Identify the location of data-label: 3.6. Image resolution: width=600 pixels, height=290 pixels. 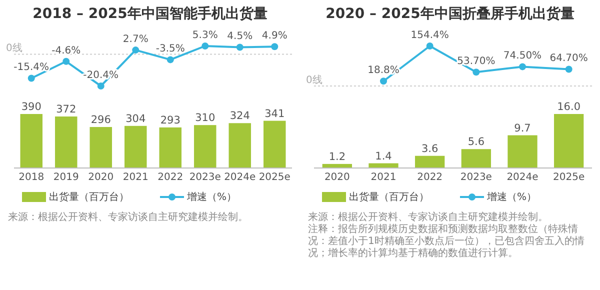
(429, 148).